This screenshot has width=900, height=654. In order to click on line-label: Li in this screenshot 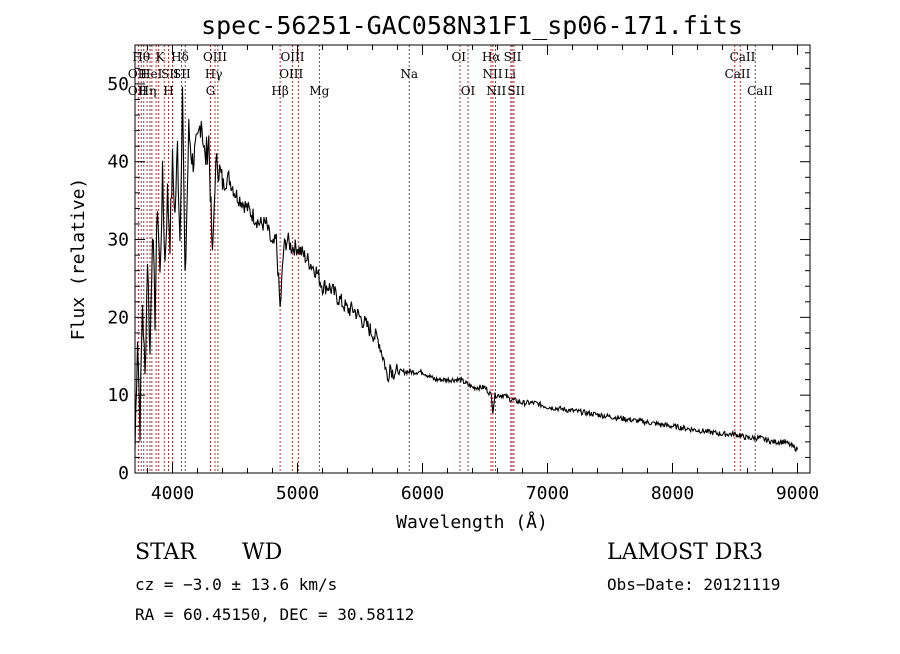, I will do `click(510, 74)`.